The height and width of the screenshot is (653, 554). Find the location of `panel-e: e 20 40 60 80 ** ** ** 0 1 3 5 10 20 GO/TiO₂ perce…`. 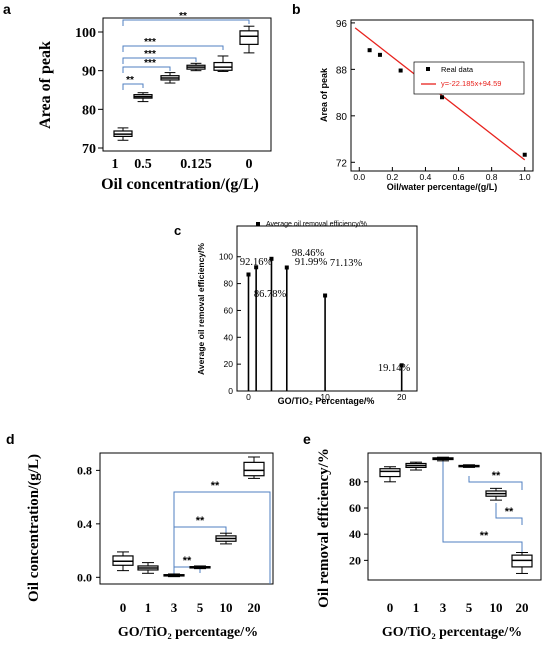

panel-e: e 20 40 60 80 ** ** ** 0 1 3 5 10 20 GO/TiO₂ perce… is located at coordinates (422, 535).